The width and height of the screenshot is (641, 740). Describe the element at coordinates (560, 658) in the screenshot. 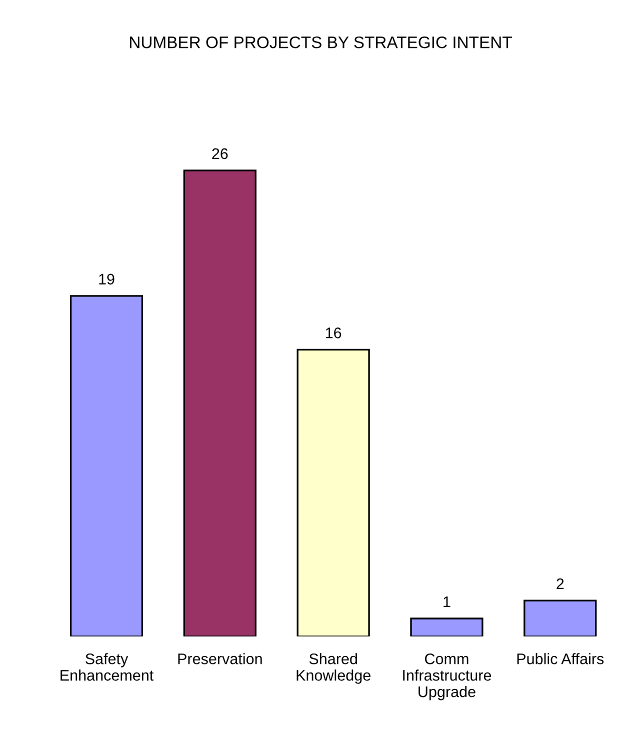

I see `x-tick-label: Public Affairs` at that location.